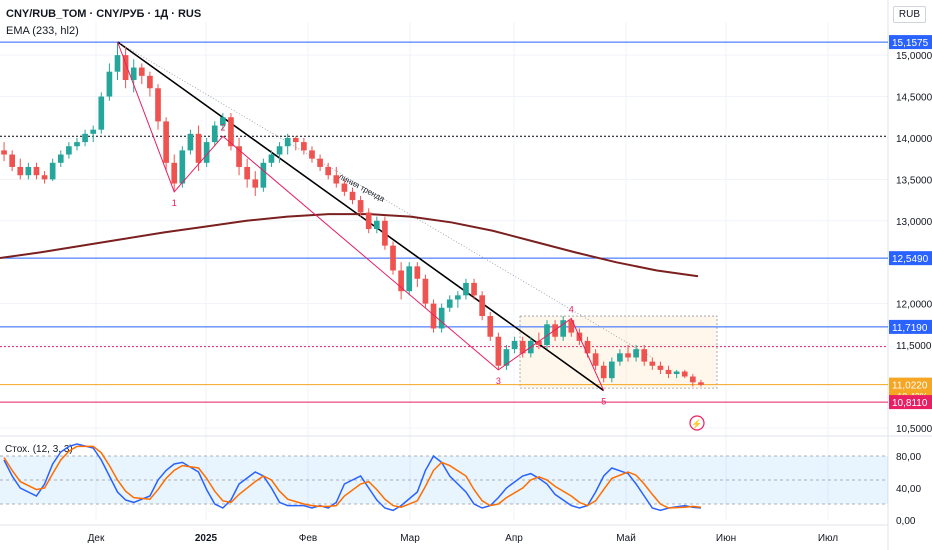  I want to click on price-label: 11,0220, so click(910, 386).